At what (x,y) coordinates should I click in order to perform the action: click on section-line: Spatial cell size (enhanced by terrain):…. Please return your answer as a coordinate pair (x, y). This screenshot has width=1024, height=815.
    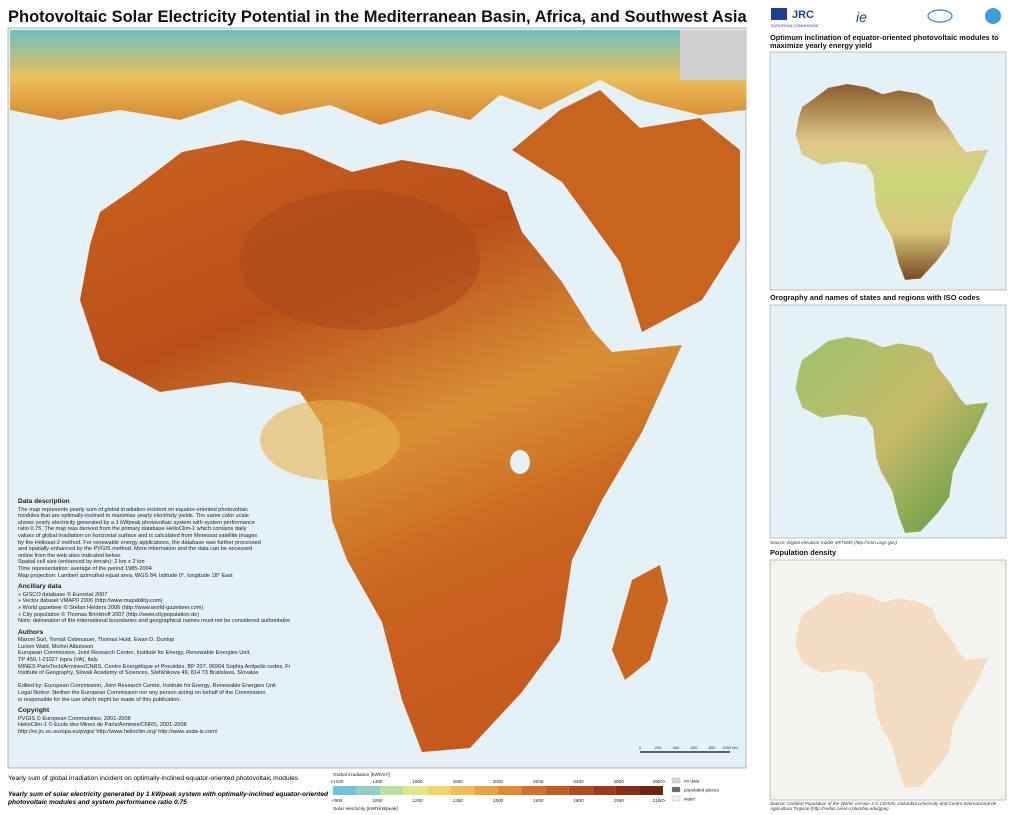
    Looking at the image, I should click on (81, 562).